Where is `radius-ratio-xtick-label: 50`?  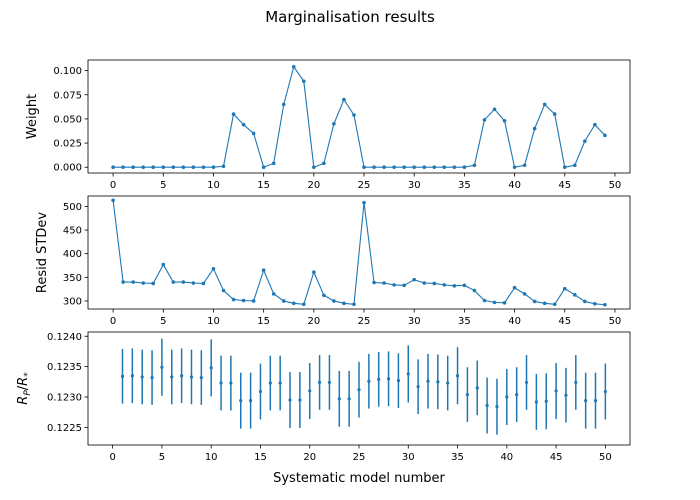 radius-ratio-xtick-label: 50 is located at coordinates (605, 457).